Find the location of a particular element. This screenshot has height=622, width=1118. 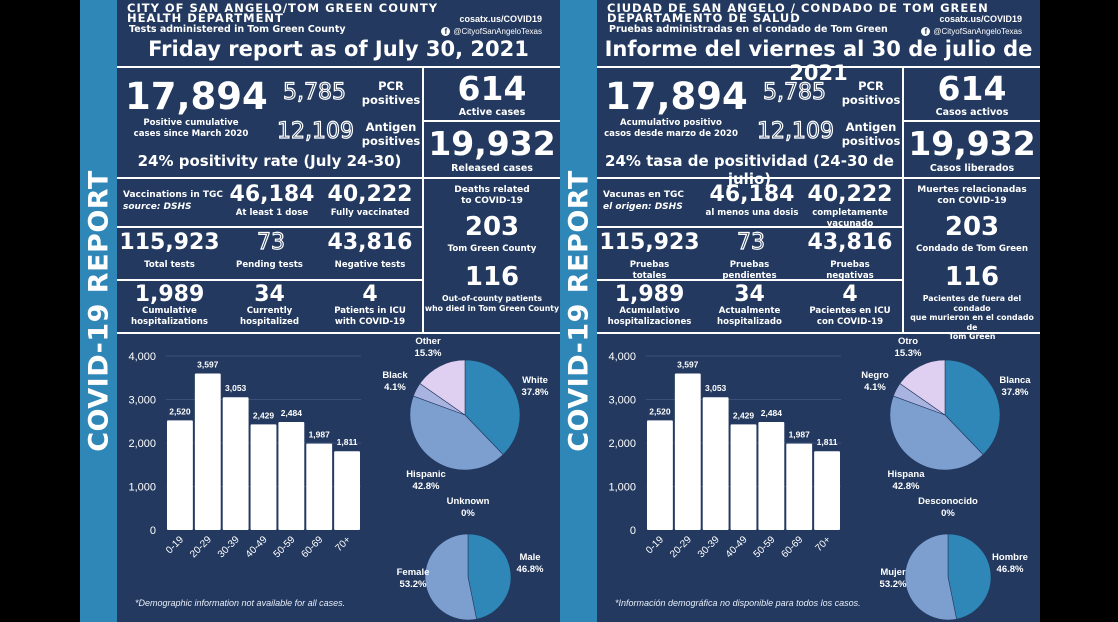

pcr-label: PCR positivos is located at coordinates (871, 93).